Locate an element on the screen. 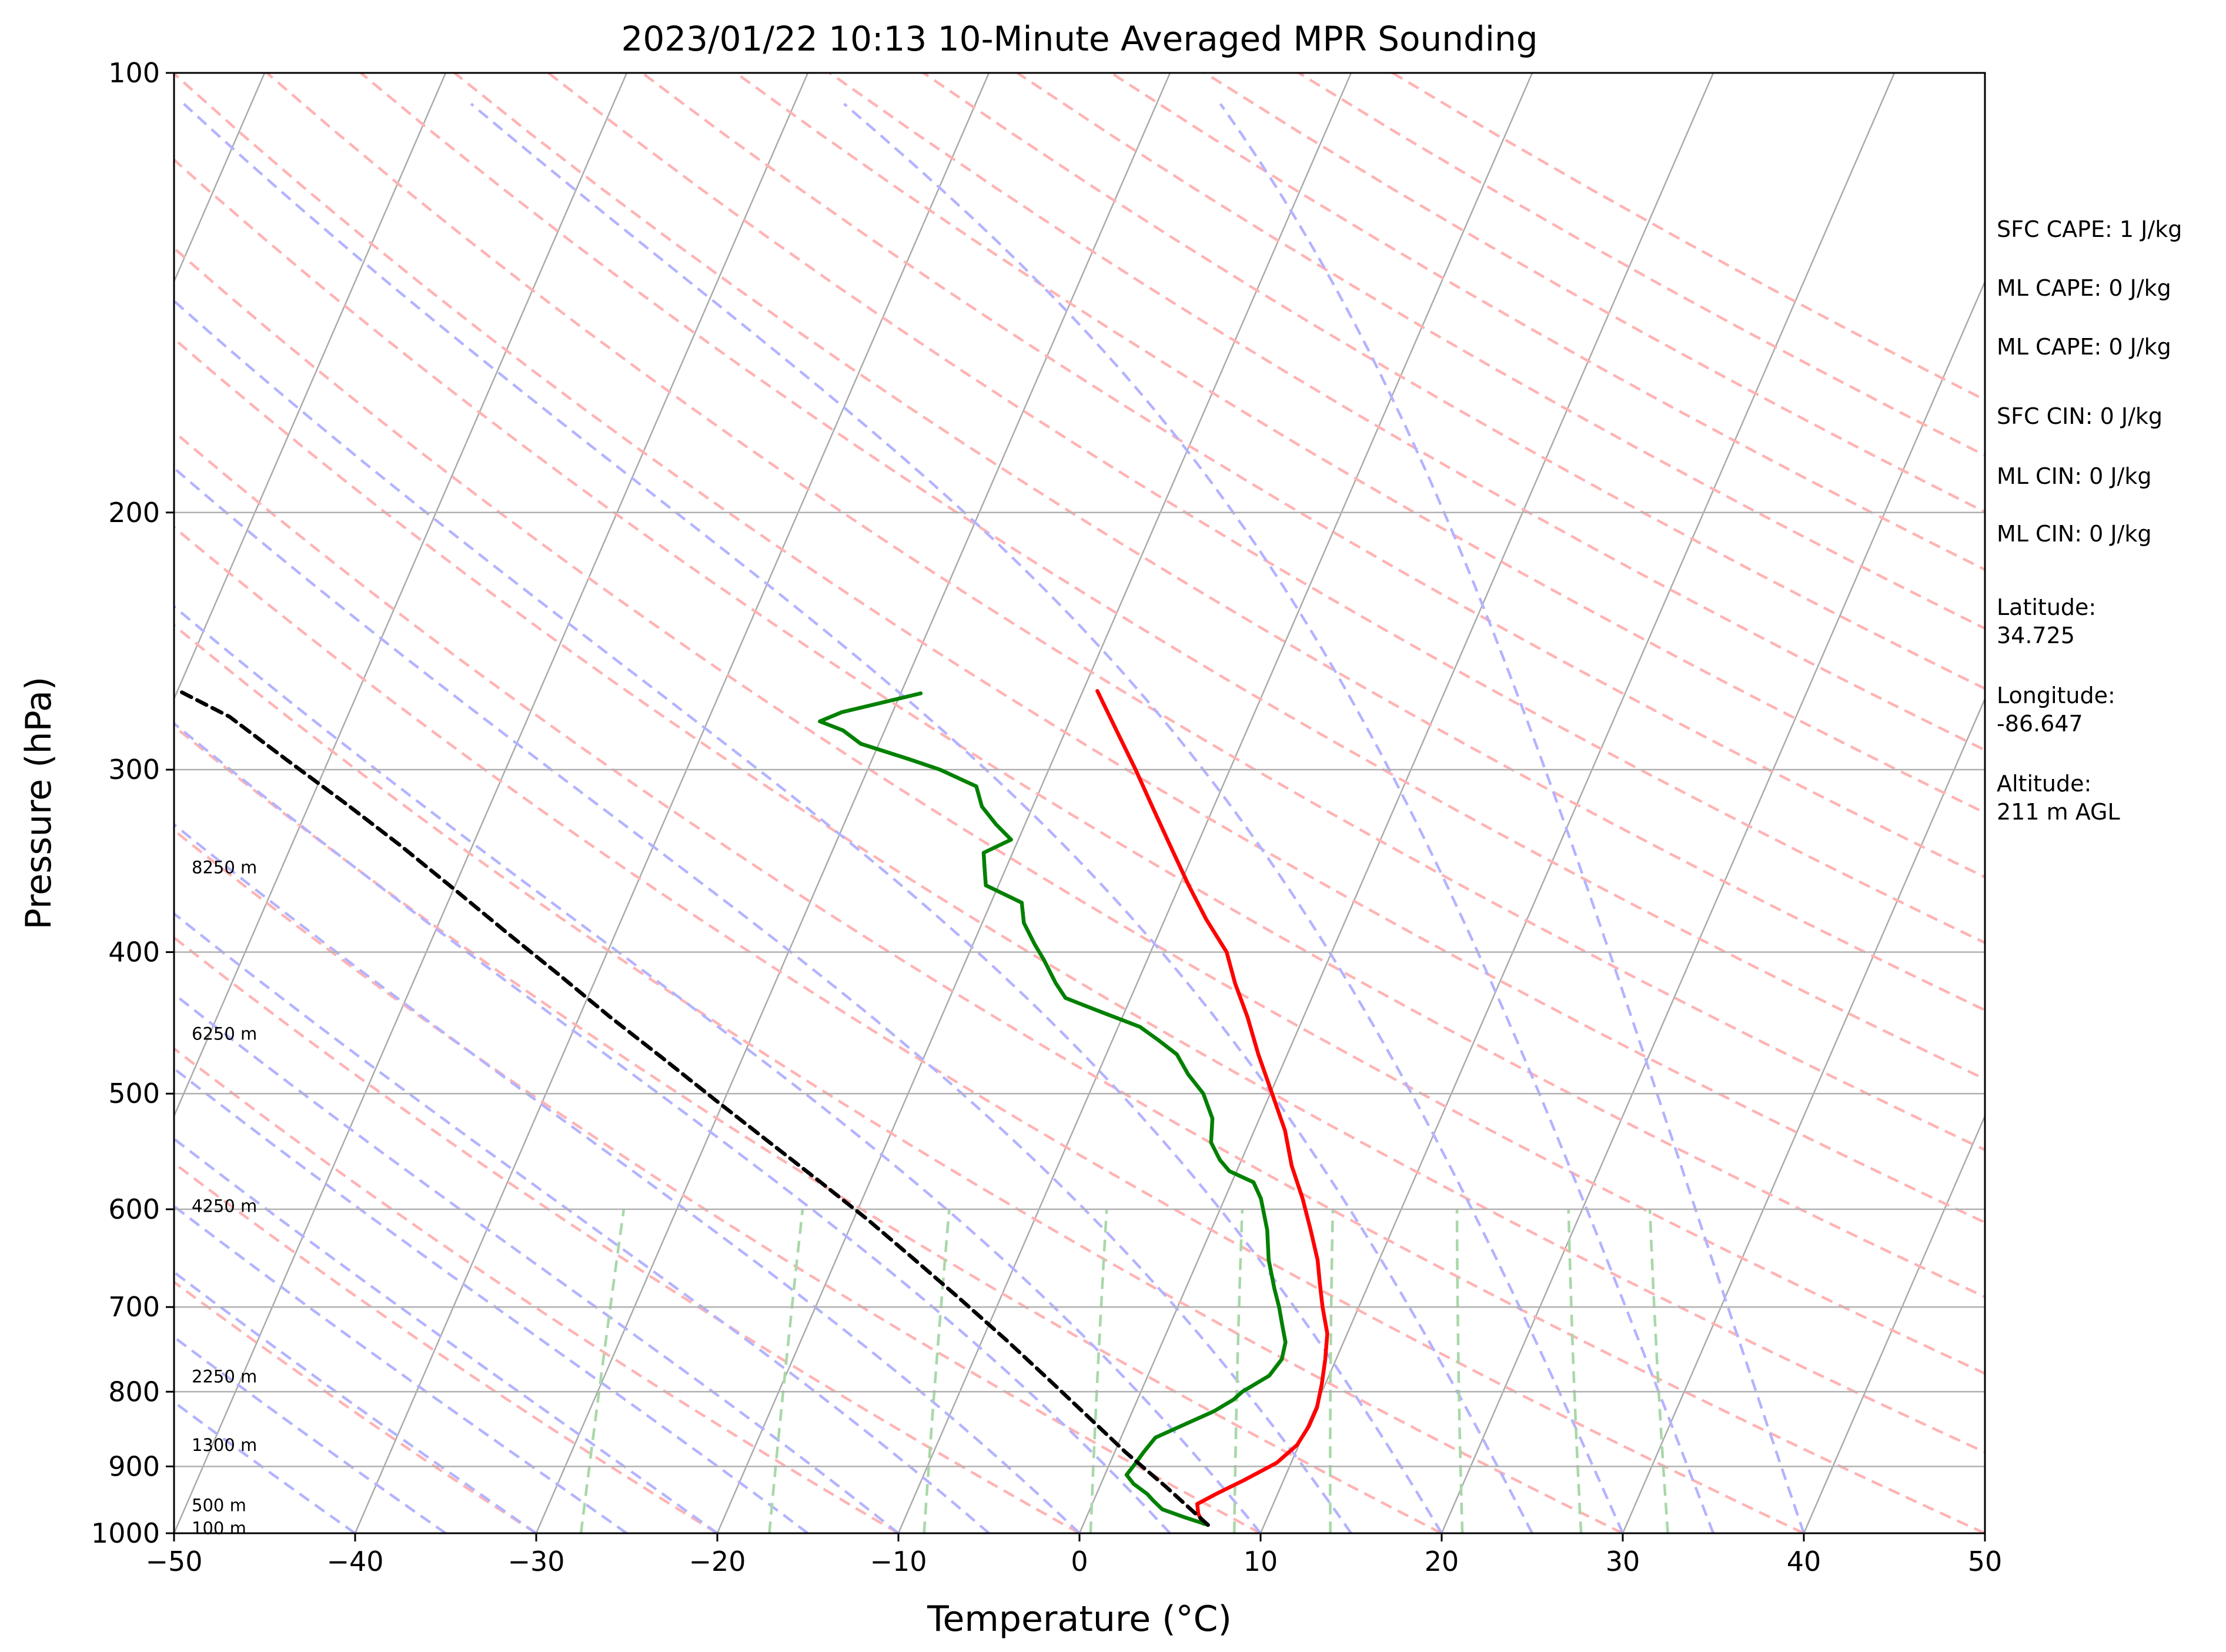  x-tick-label: 0 is located at coordinates (1080, 1562).